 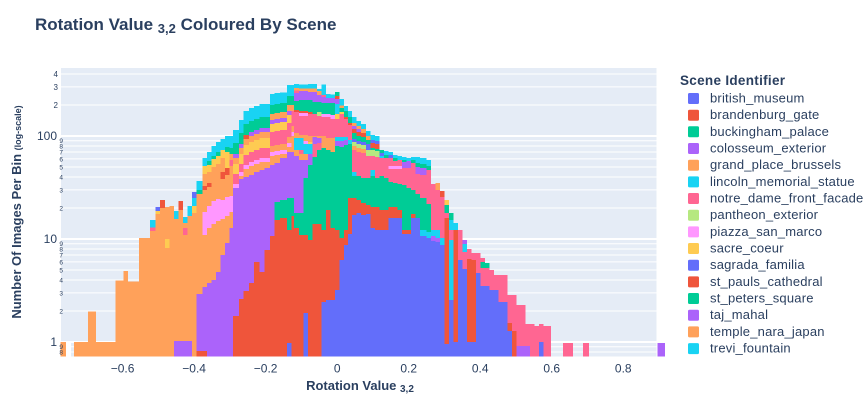 What do you see at coordinates (775, 164) in the screenshot?
I see `svg-text: grand_place_brussels` at bounding box center [775, 164].